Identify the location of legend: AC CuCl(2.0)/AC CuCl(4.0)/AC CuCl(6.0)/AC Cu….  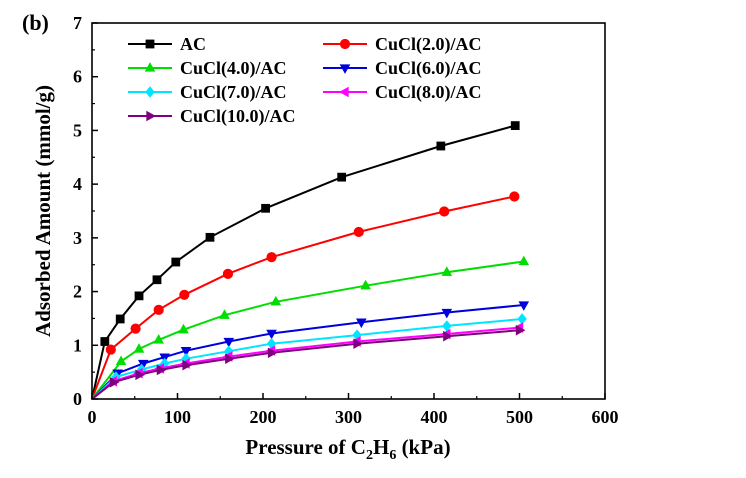
(305, 80).